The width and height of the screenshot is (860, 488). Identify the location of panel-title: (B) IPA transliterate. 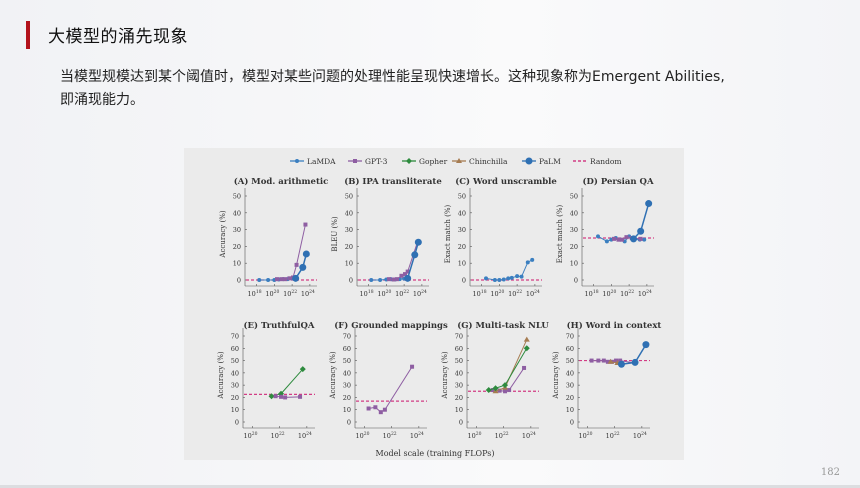
(393, 181).